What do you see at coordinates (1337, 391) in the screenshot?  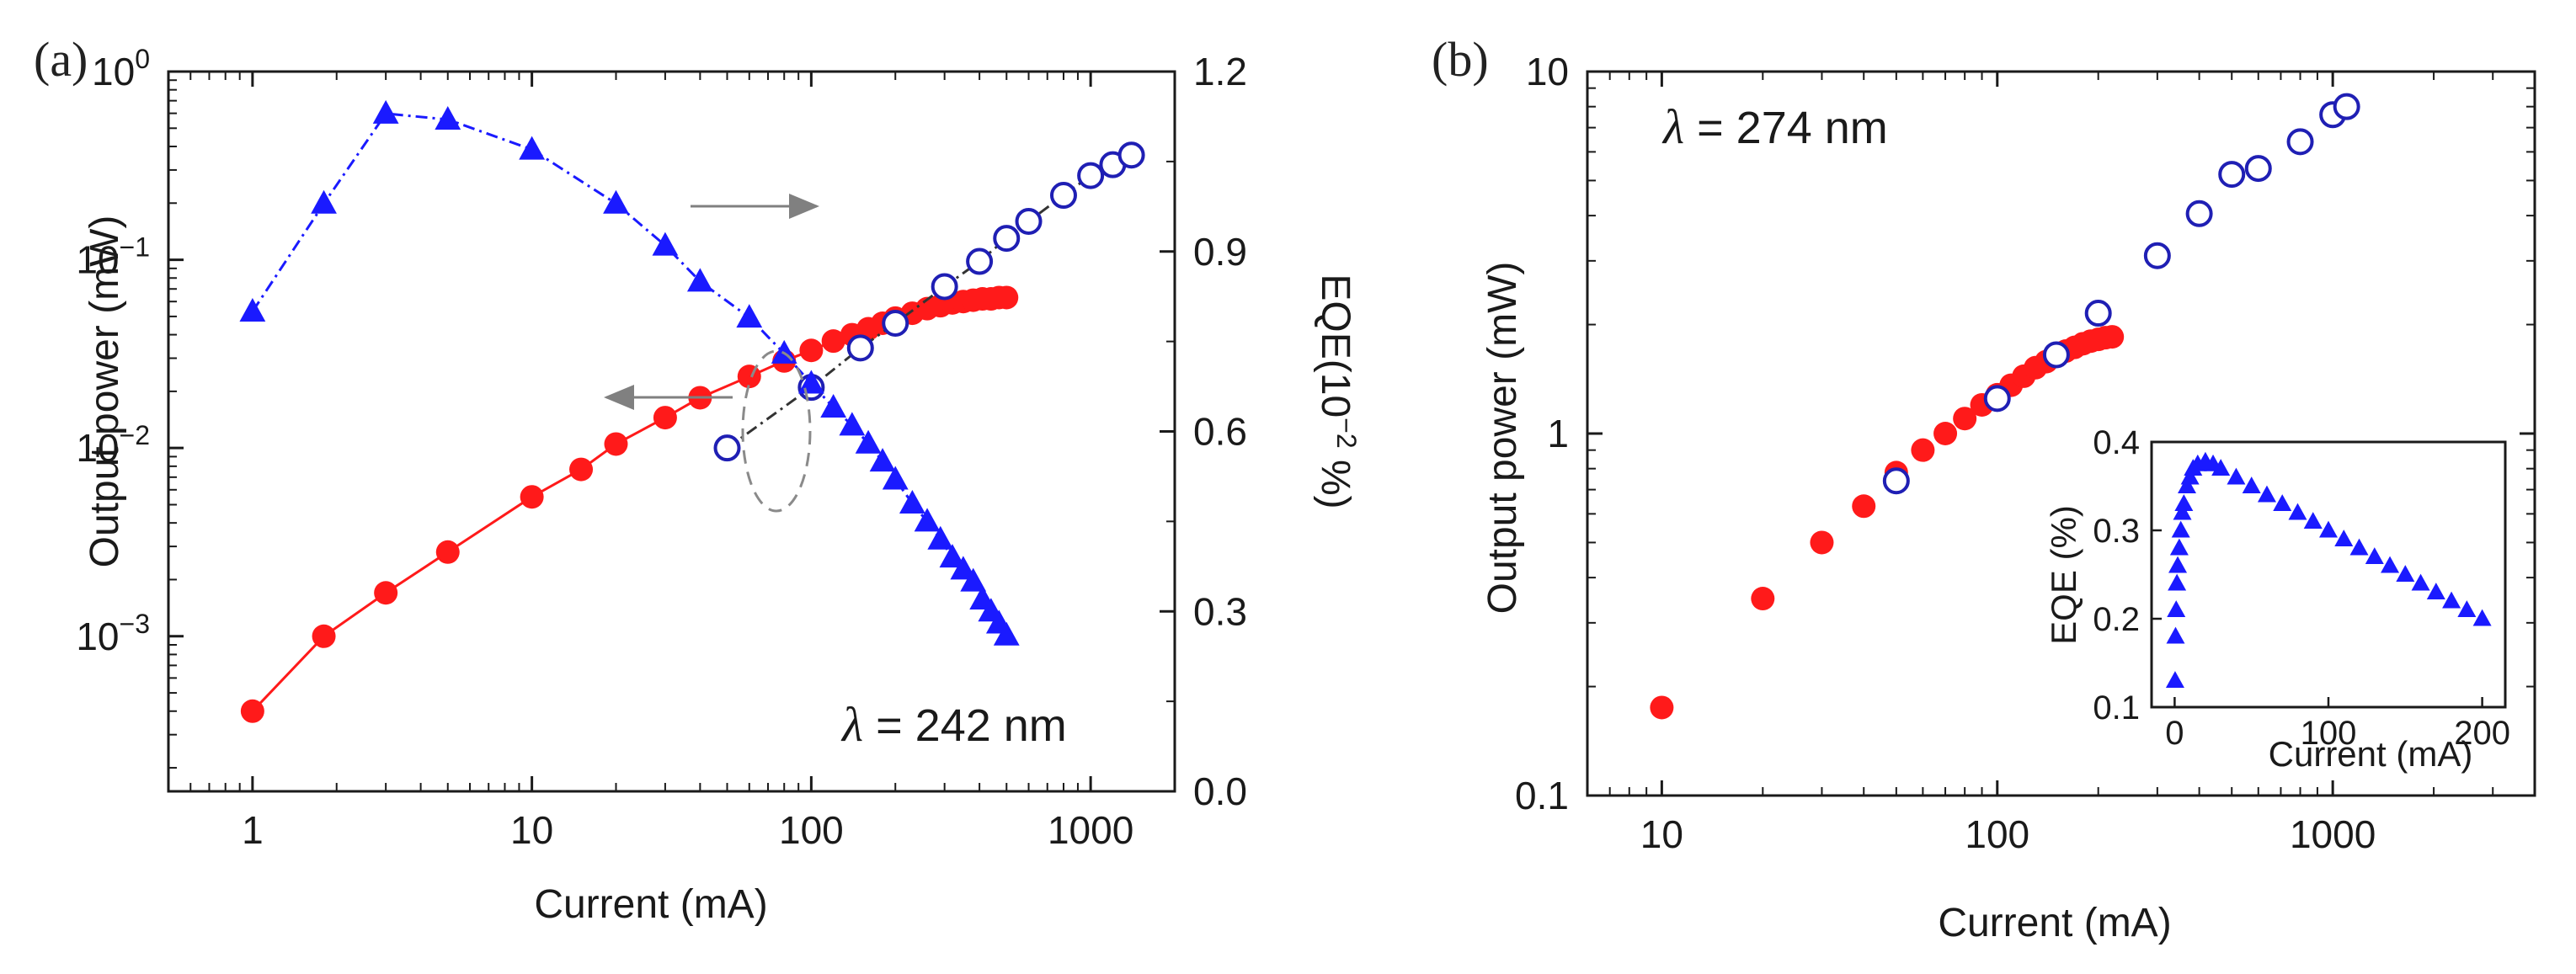 I see `panel-a-y2-axis-title: EQE(10−2 %)` at bounding box center [1337, 391].